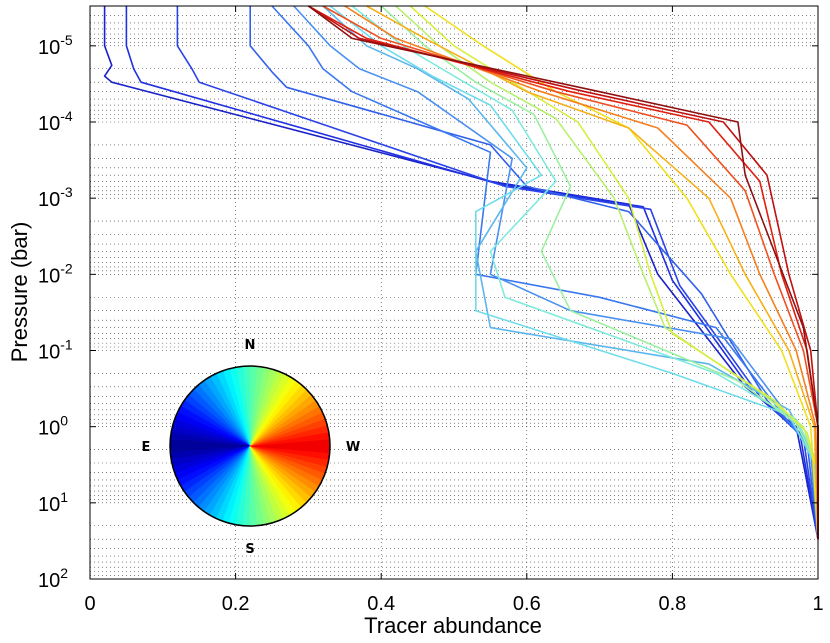 This screenshot has width=830, height=643. Describe the element at coordinates (55, 349) in the screenshot. I see `y-tick-label: 10⁻¹` at that location.